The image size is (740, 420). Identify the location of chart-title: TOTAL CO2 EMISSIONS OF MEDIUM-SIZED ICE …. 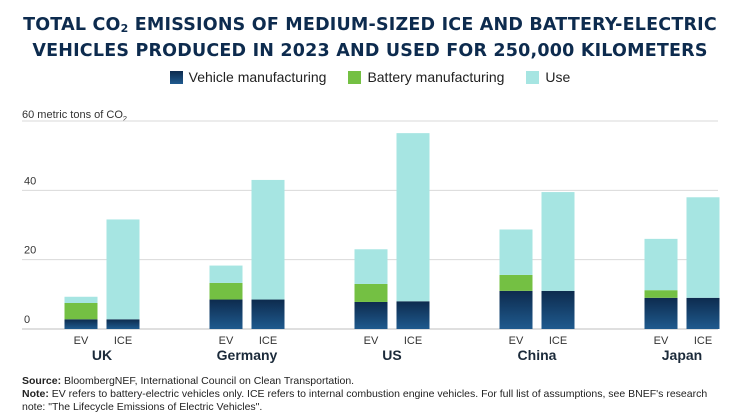
(370, 38).